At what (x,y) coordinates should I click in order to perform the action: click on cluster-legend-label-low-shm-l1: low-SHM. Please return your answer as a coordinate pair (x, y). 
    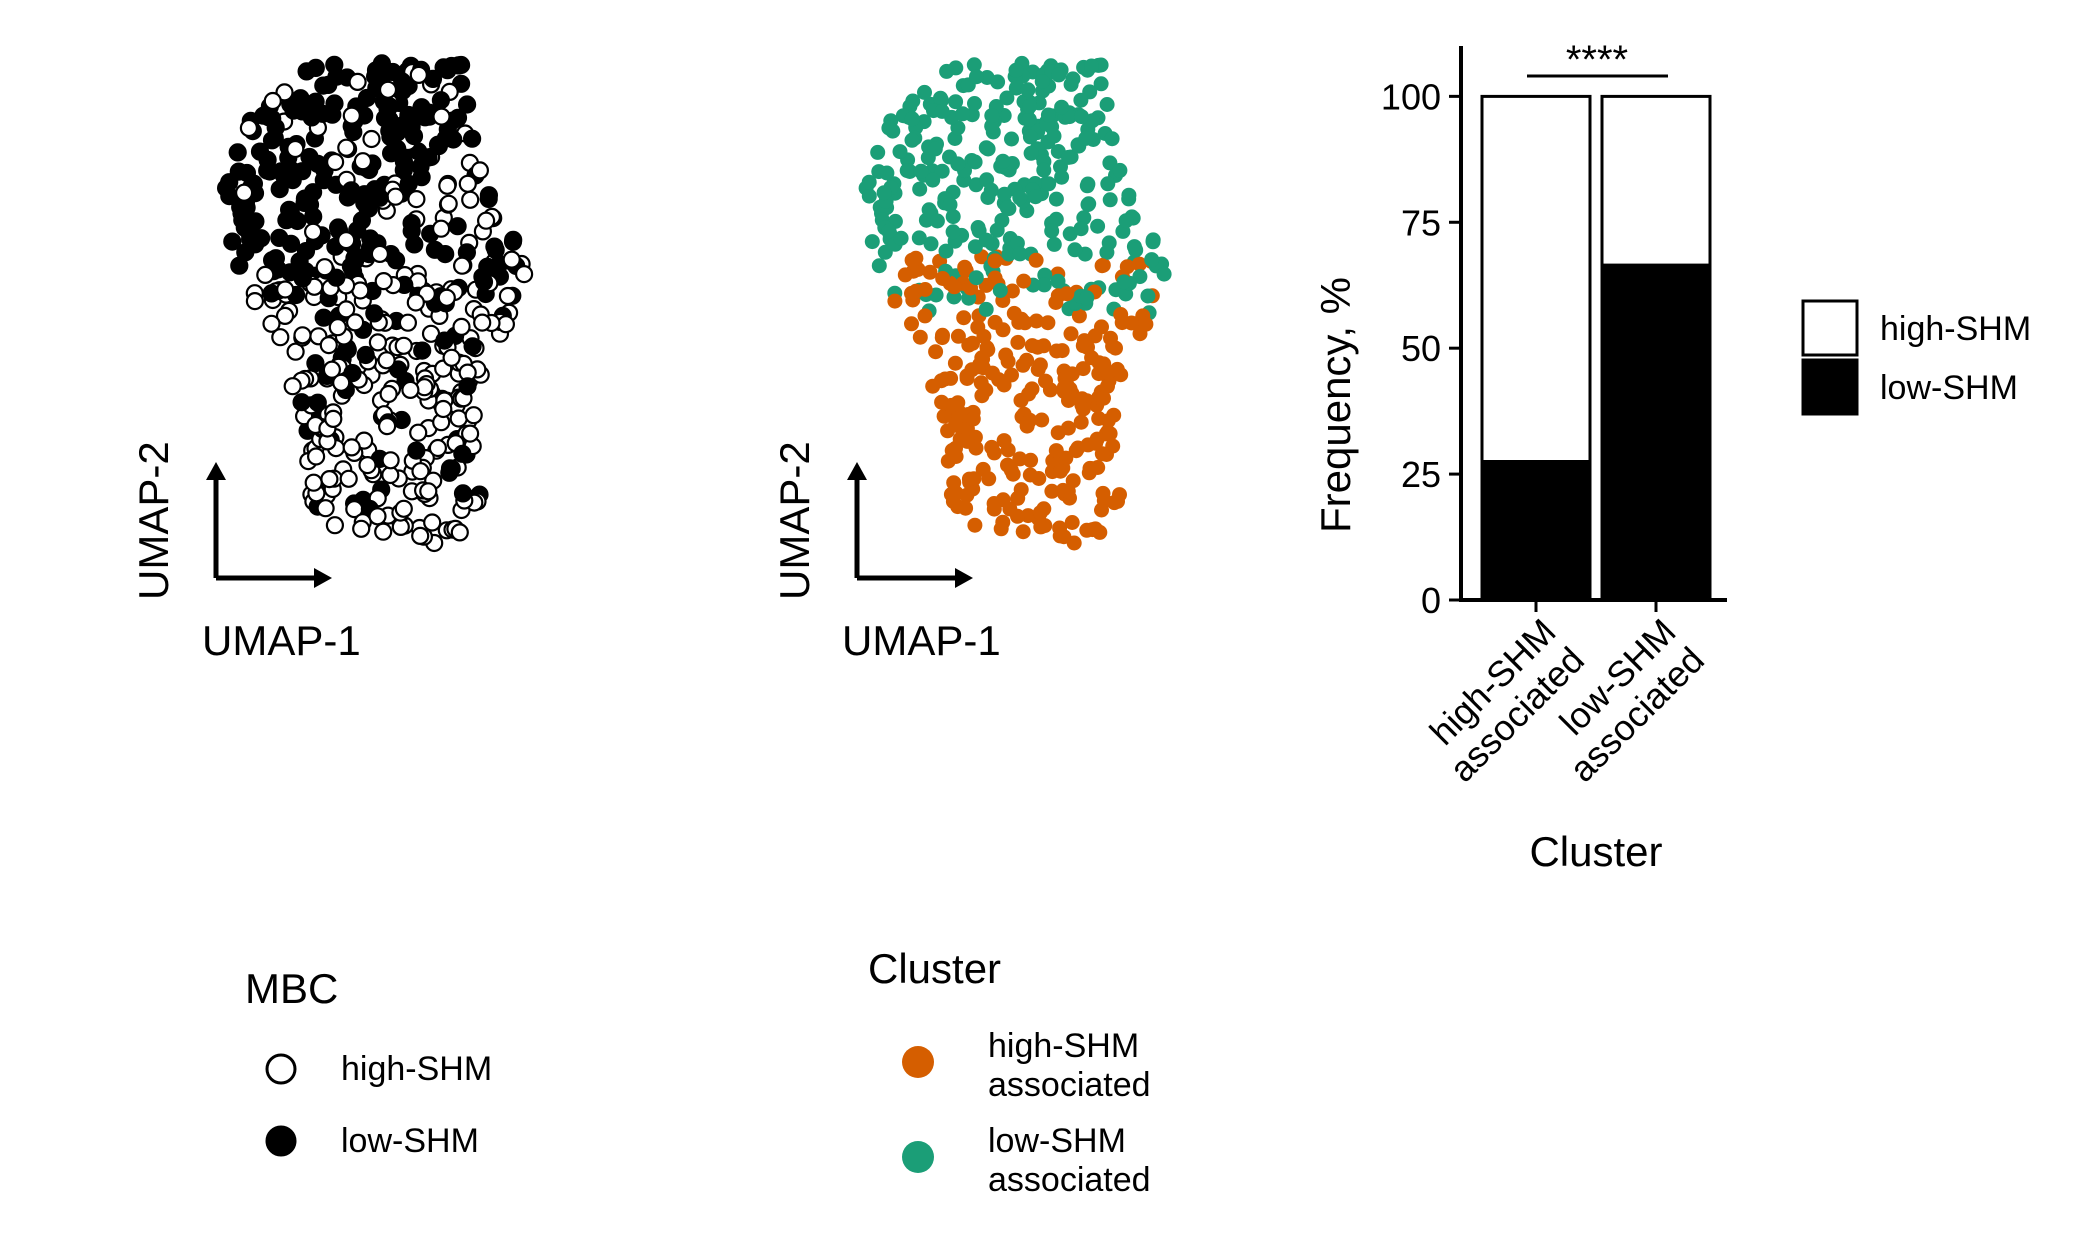
    Looking at the image, I should click on (1057, 1141).